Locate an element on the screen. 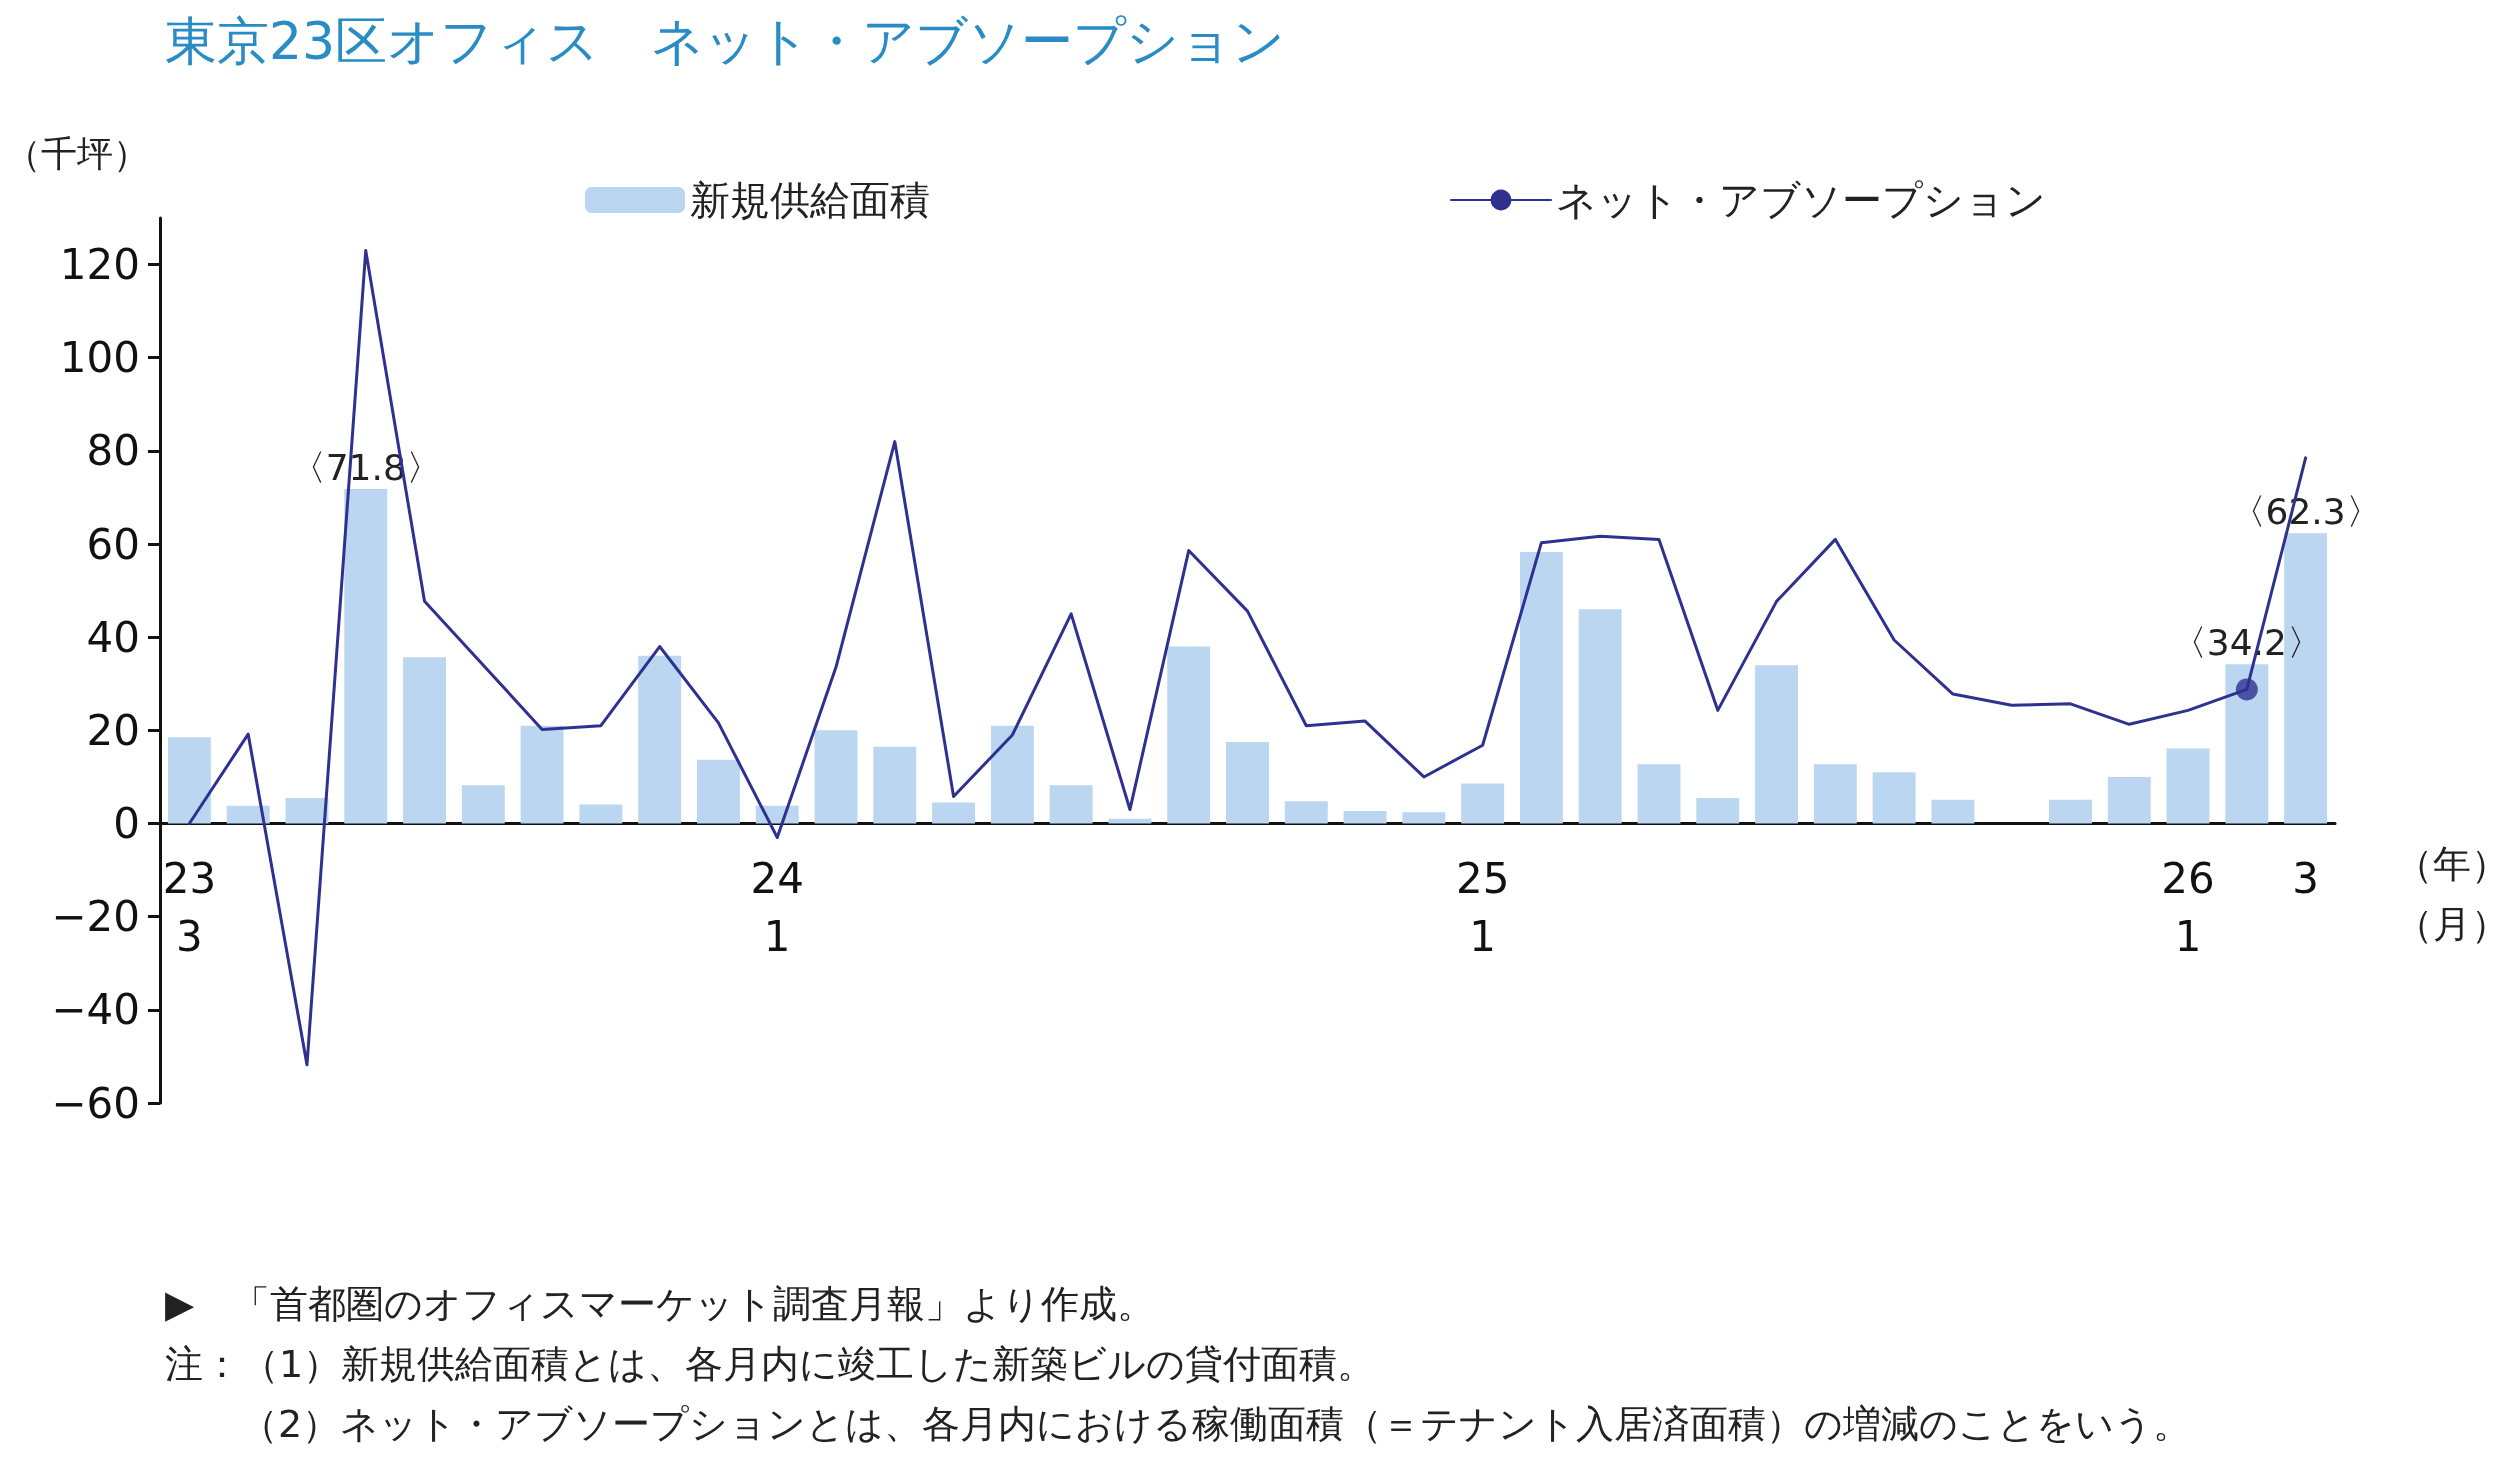 The width and height of the screenshot is (2500, 1480). text: ▶ 「首都圏のオフィスマーケット調査月報」より作成。 is located at coordinates (660, 1304).